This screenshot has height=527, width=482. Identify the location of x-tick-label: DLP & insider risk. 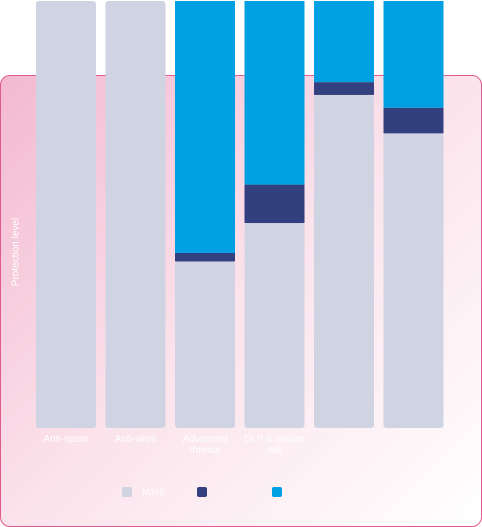
(274, 445).